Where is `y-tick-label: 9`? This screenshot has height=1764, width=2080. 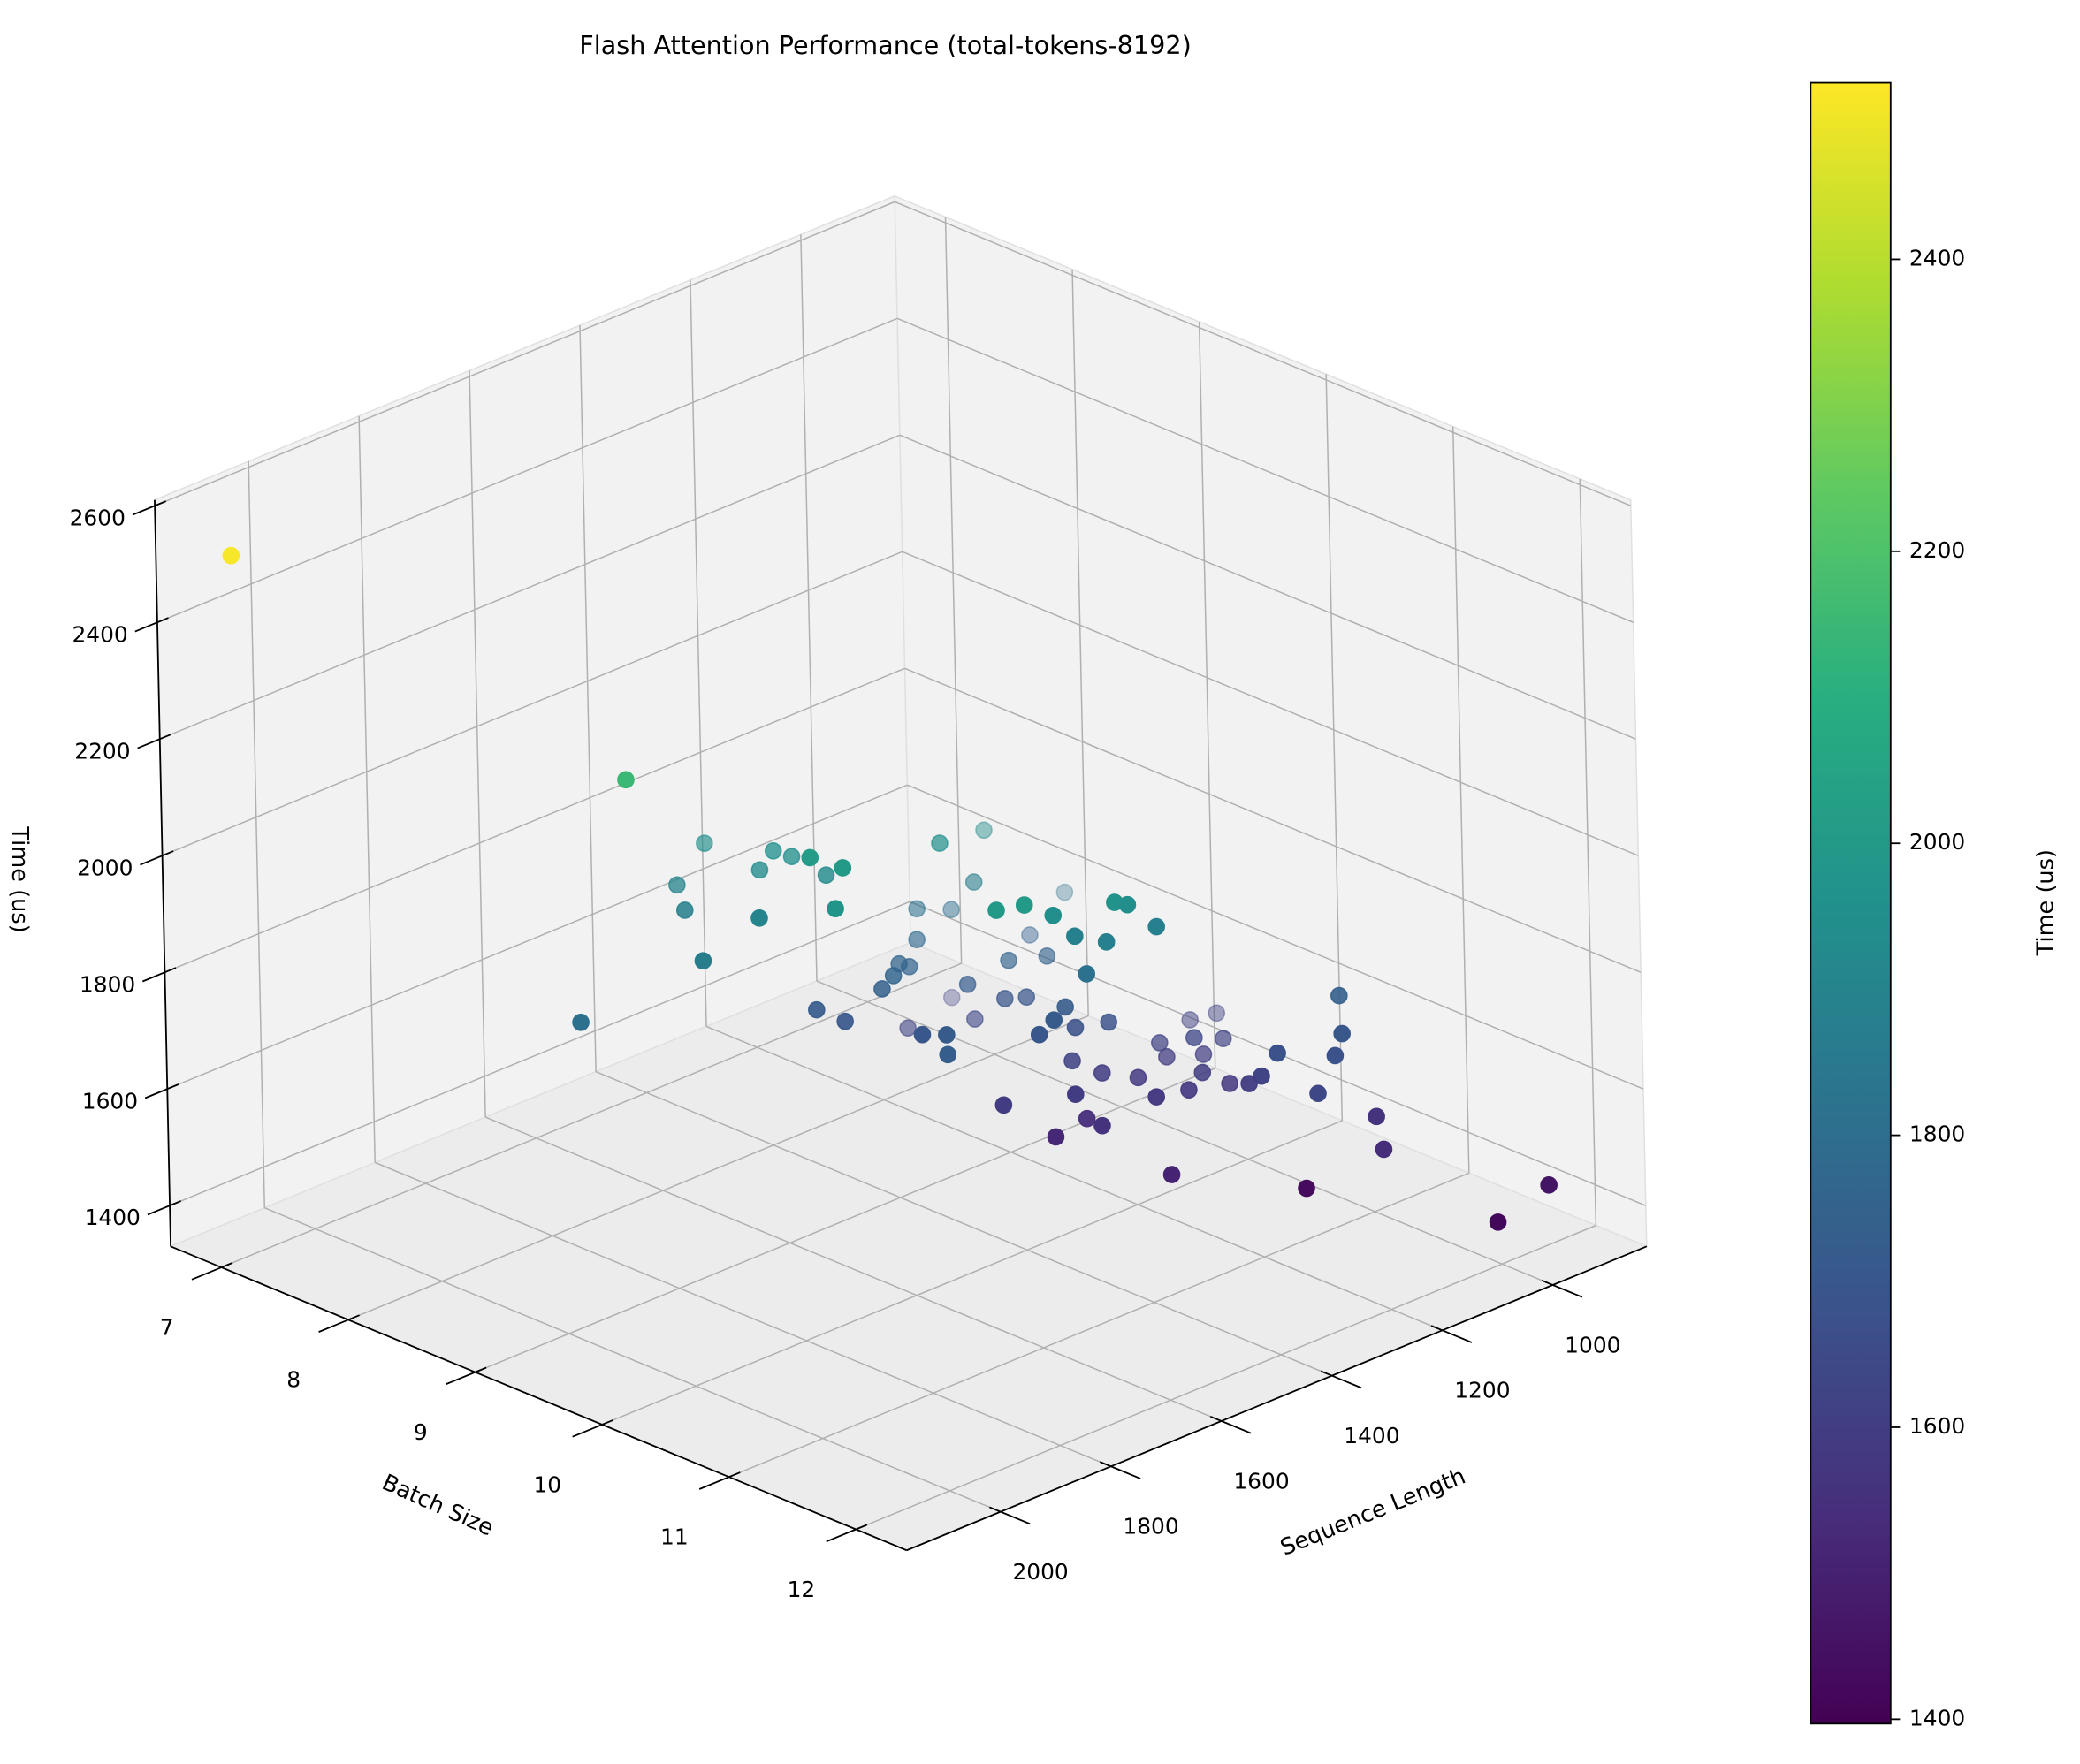 y-tick-label: 9 is located at coordinates (421, 1432).